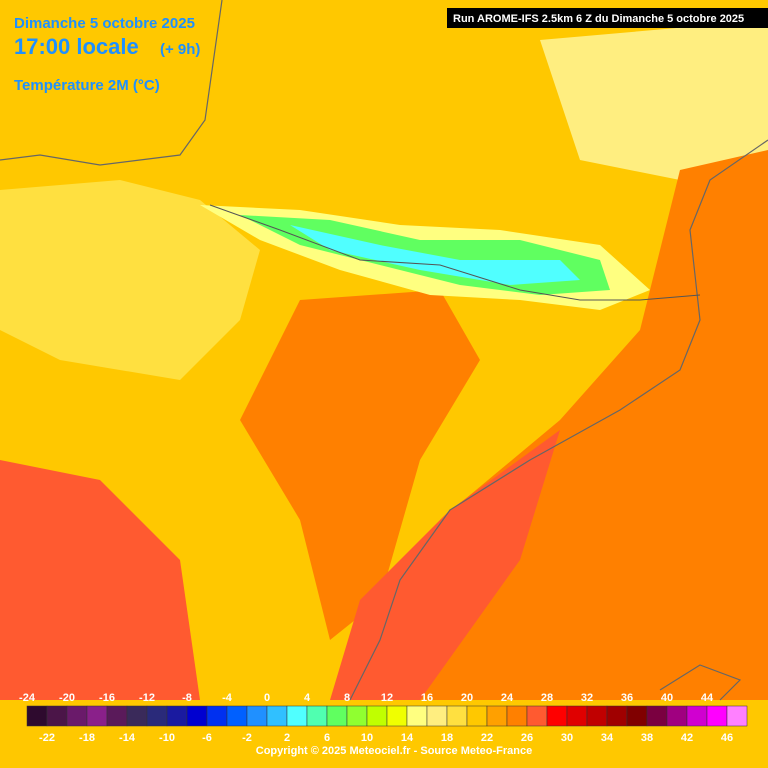  I want to click on legend-label: 8, so click(347, 698).